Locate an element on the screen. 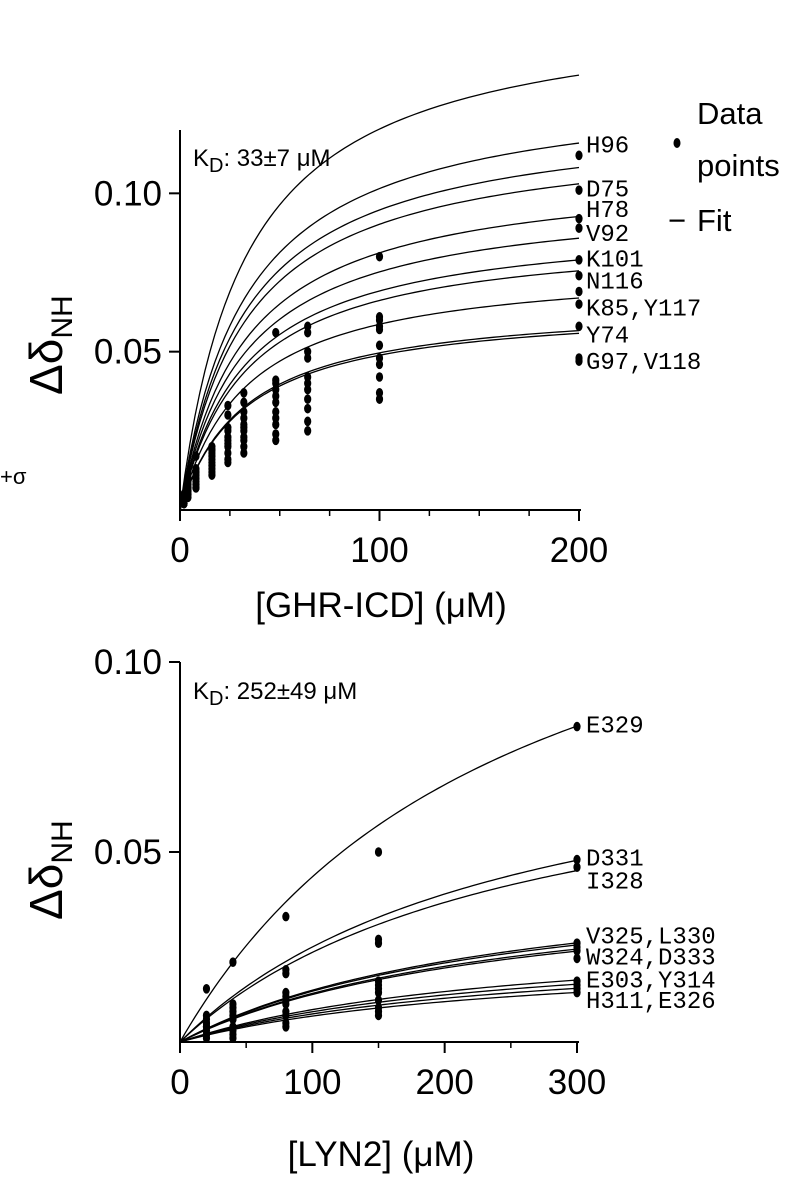 The width and height of the screenshot is (801, 1186). legend-fit-label: Fit is located at coordinates (714, 220).